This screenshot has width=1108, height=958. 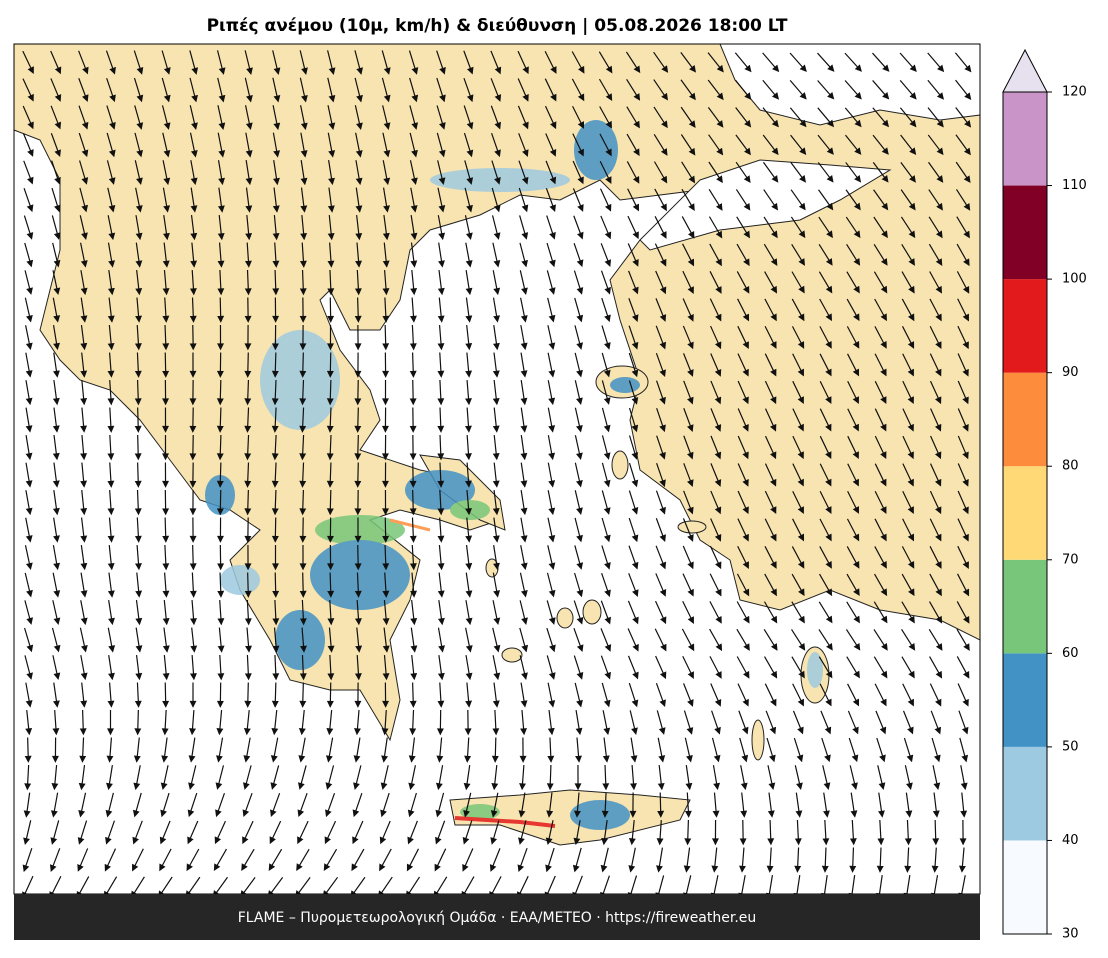 What do you see at coordinates (758, 740) in the screenshot?
I see `island` at bounding box center [758, 740].